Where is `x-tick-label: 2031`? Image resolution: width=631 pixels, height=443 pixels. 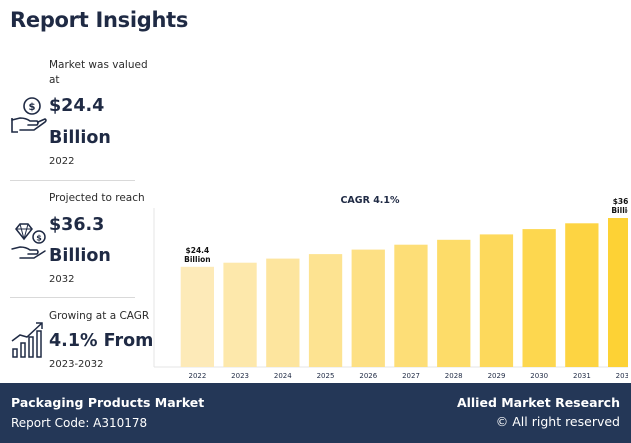
x-tick-label: 2031 is located at coordinates (582, 376).